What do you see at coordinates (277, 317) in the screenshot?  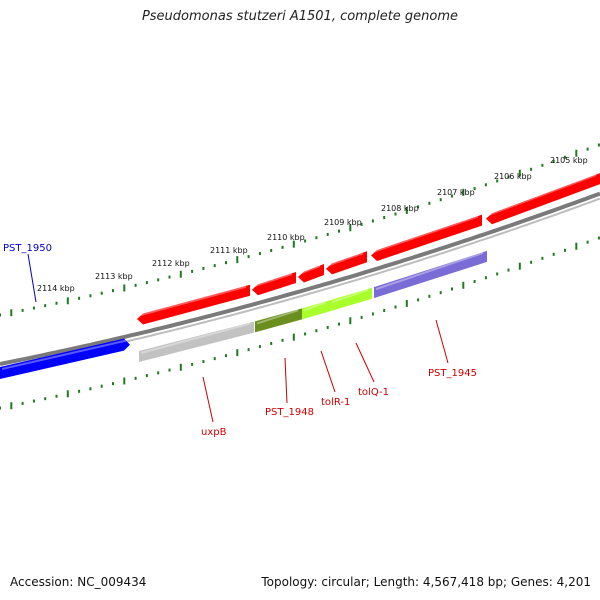 I see `gene-pst-1948-lower-shine` at bounding box center [277, 317].